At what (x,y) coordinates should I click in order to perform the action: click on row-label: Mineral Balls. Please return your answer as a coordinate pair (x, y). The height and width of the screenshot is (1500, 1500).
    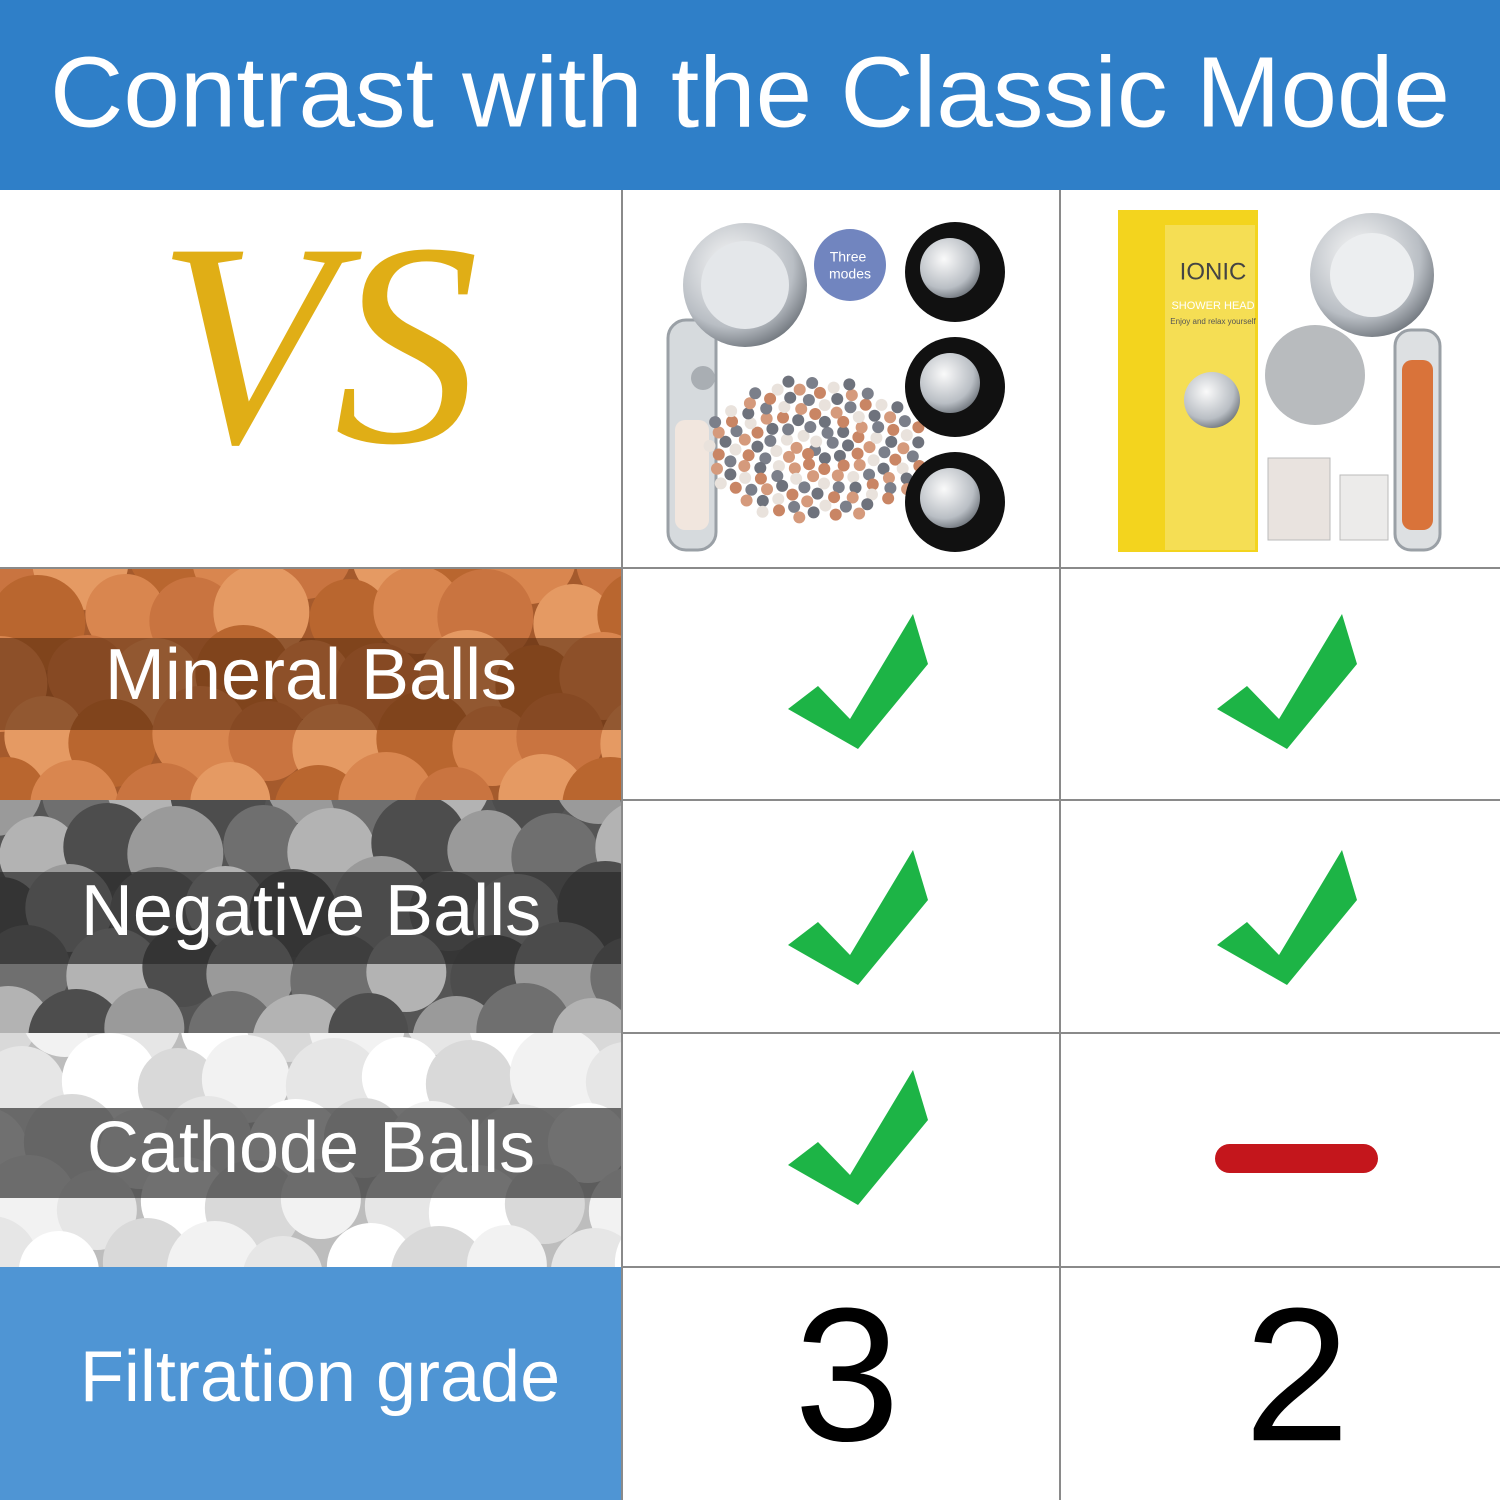
    Looking at the image, I should click on (311, 675).